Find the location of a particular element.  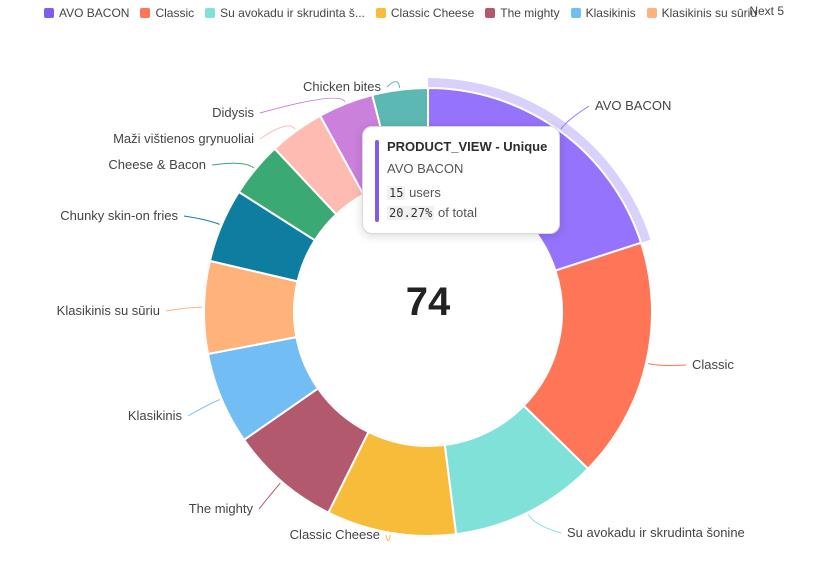

tooltip-count-unit: users is located at coordinates (425, 192).